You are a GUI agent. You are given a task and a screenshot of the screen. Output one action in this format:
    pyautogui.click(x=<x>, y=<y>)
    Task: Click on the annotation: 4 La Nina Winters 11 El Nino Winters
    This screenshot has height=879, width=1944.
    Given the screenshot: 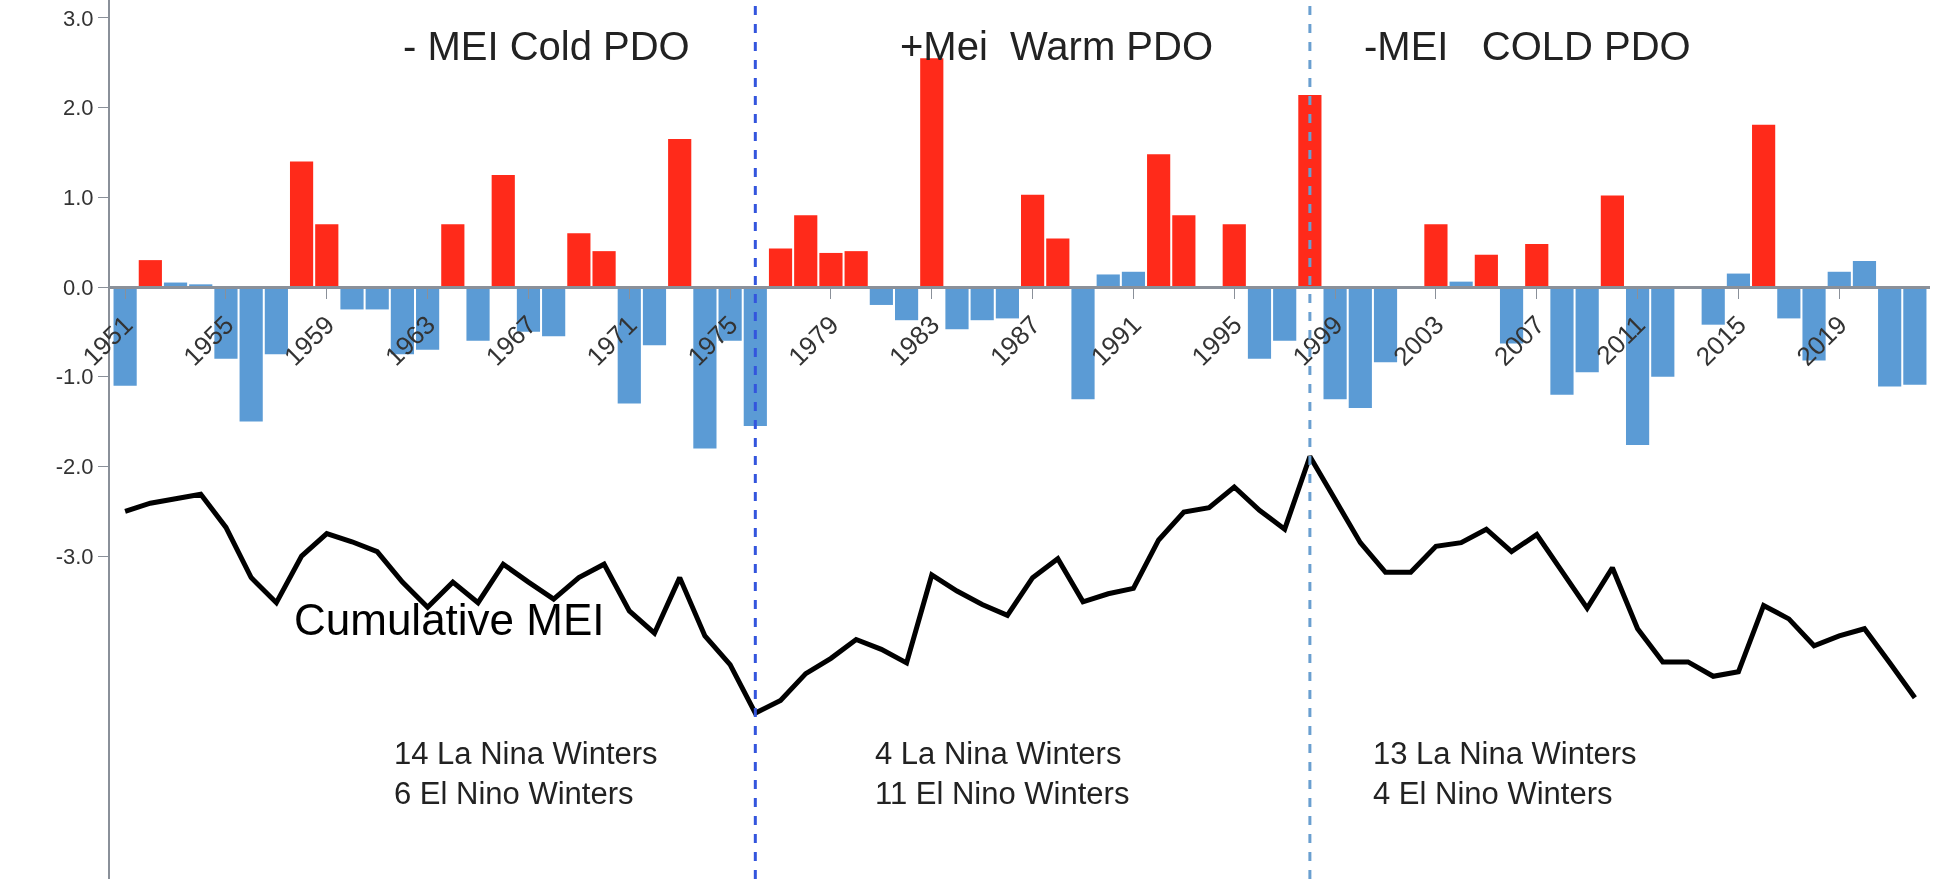 What is the action you would take?
    pyautogui.click(x=1002, y=774)
    